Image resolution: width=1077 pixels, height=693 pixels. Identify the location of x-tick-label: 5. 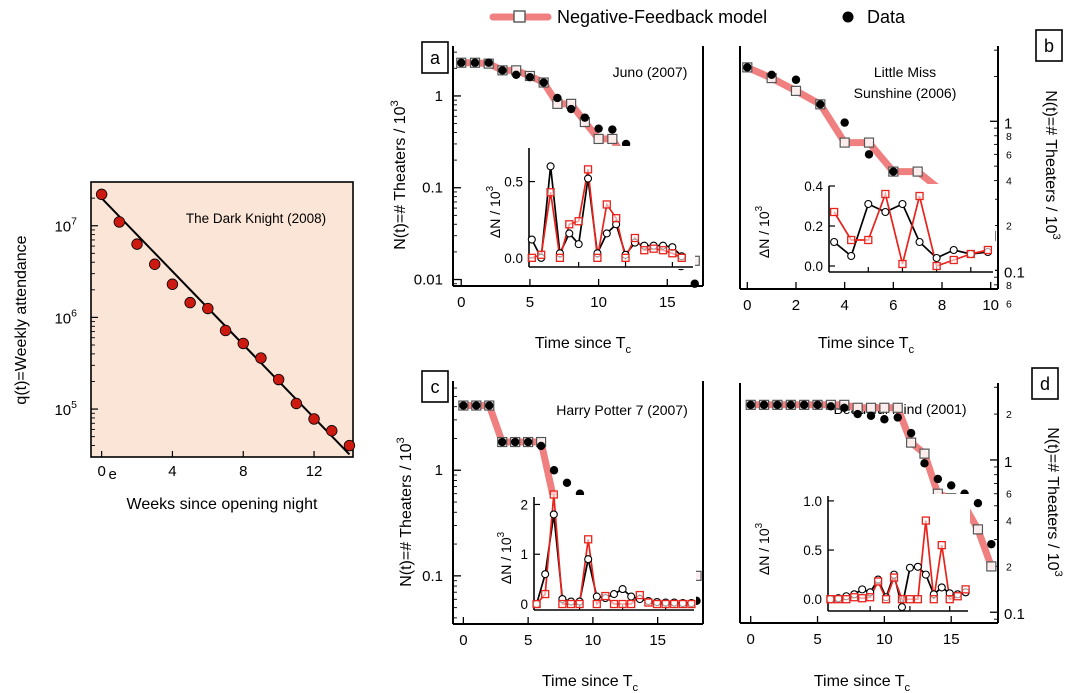
(817, 639).